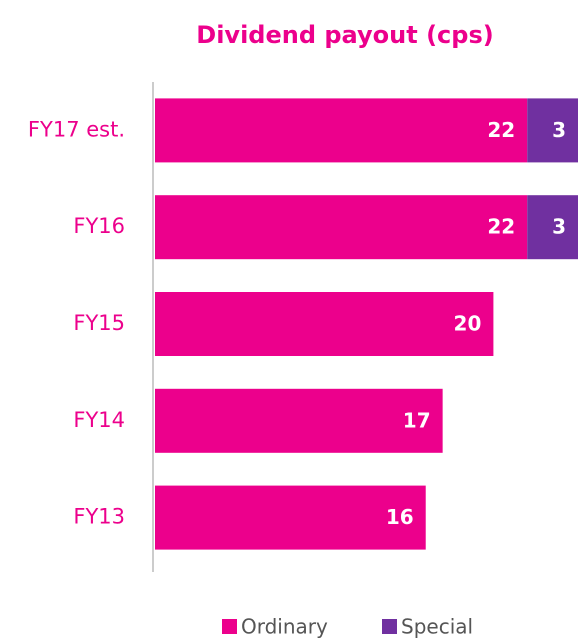  Describe the element at coordinates (437, 627) in the screenshot. I see `legend-label: Special` at that location.